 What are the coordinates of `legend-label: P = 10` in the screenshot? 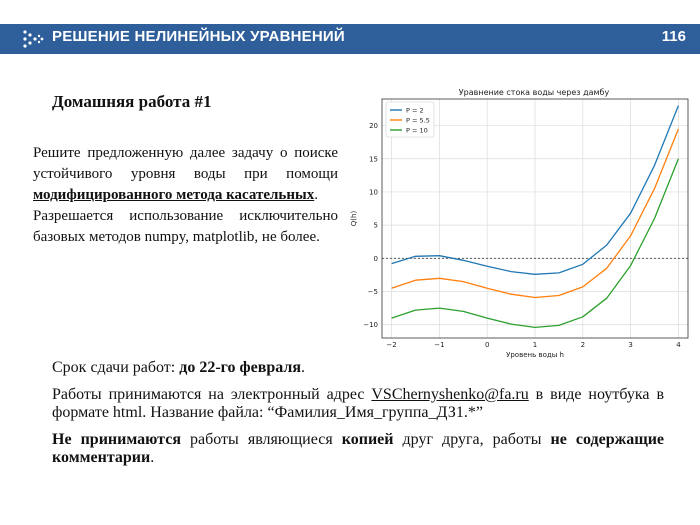 It's located at (417, 131).